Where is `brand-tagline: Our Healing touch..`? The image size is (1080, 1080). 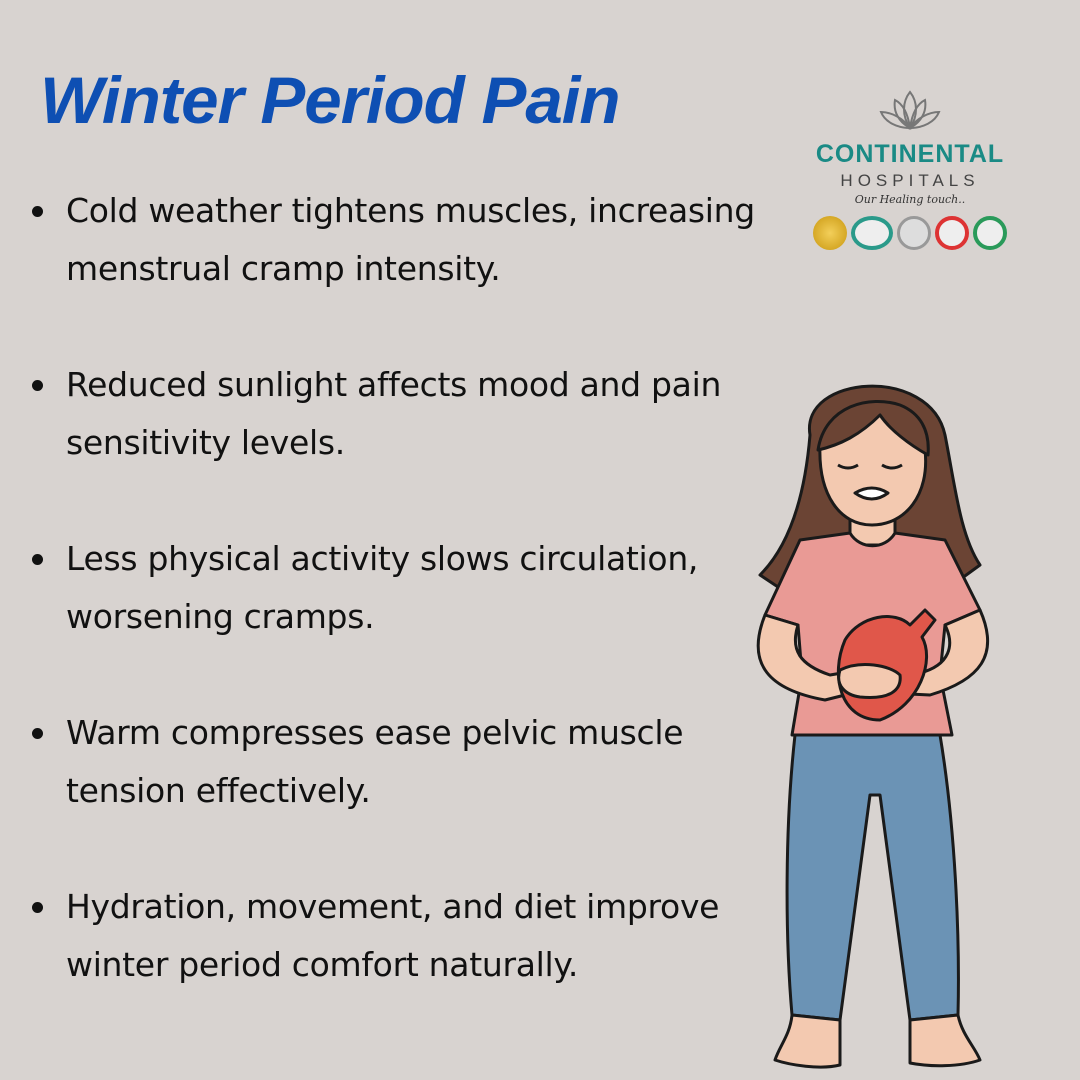 brand-tagline: Our Healing touch.. is located at coordinates (910, 199).